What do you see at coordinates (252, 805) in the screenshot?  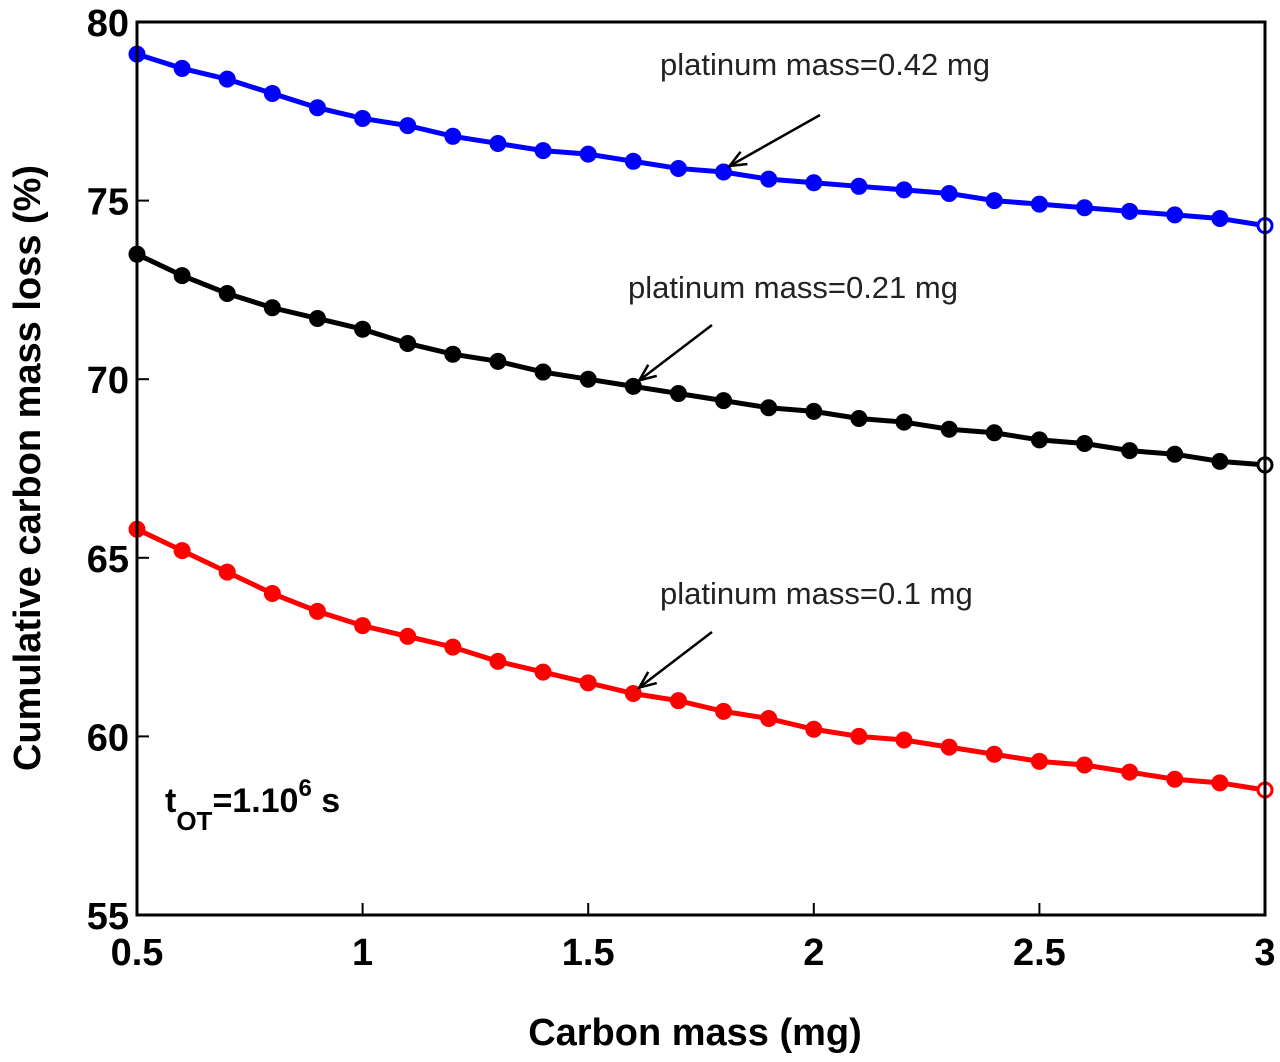 I see `time-annotation: tOT=1.106 s` at bounding box center [252, 805].